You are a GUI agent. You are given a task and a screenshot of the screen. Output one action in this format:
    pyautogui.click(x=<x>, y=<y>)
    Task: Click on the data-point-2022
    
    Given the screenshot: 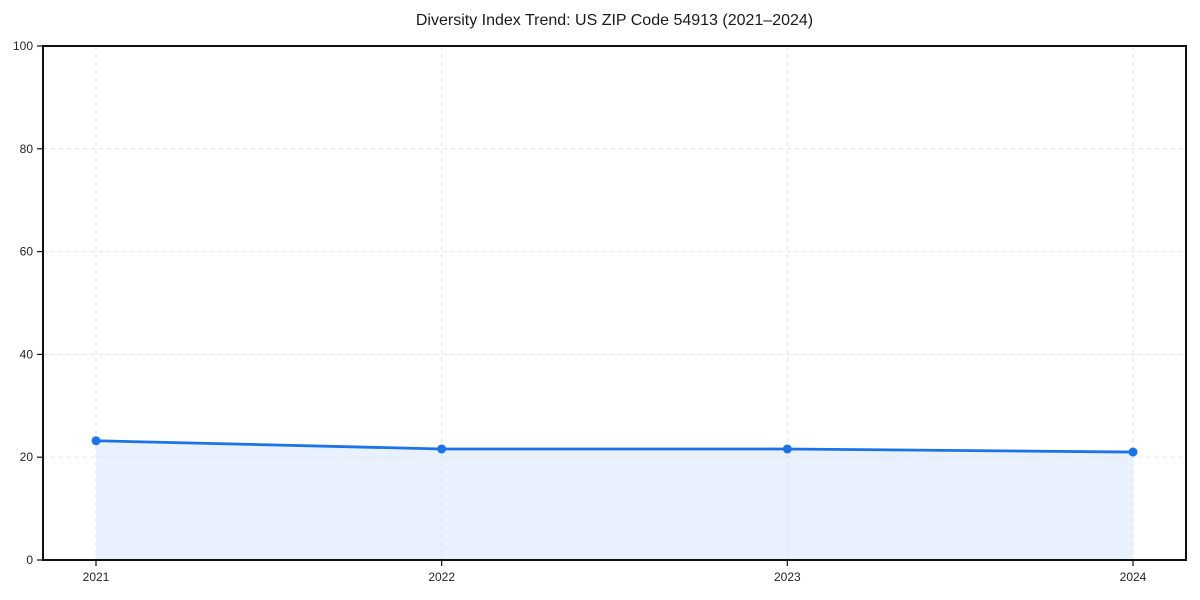 What is the action you would take?
    pyautogui.click(x=442, y=449)
    